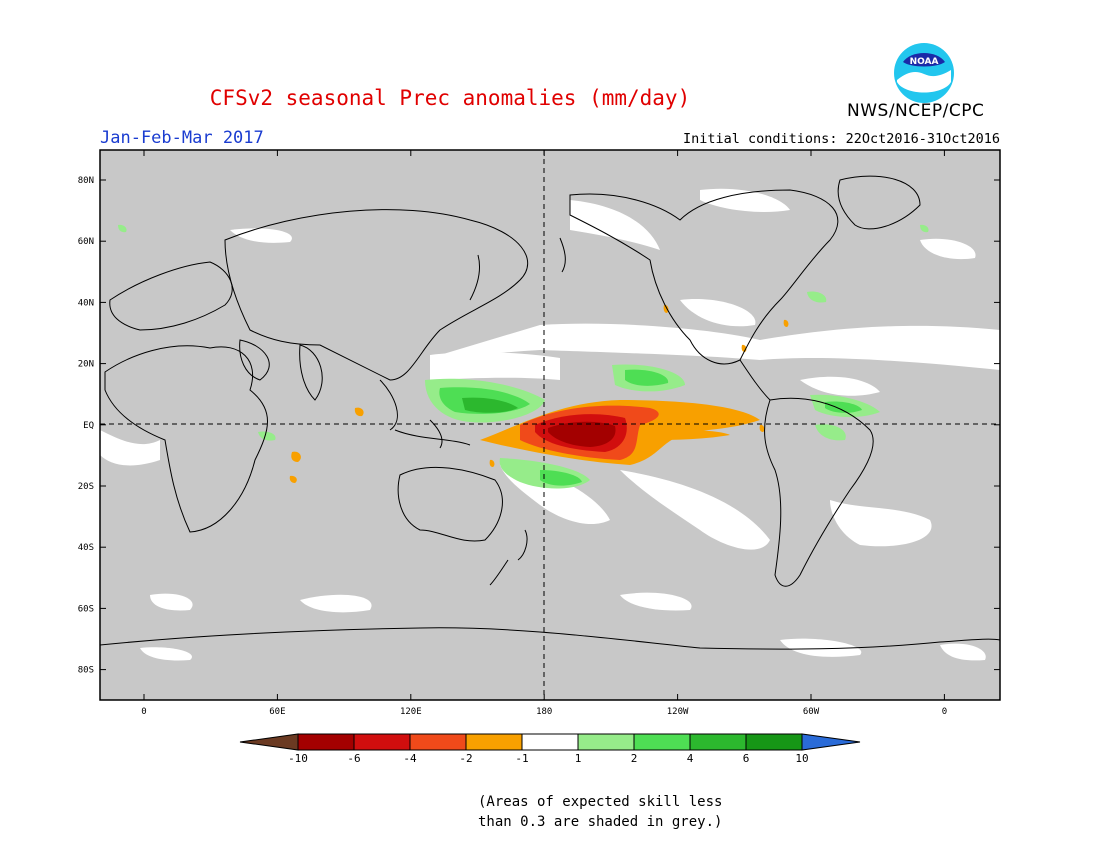 The width and height of the screenshot is (1100, 850). Describe the element at coordinates (411, 712) in the screenshot. I see `lon-label: 120E` at that location.